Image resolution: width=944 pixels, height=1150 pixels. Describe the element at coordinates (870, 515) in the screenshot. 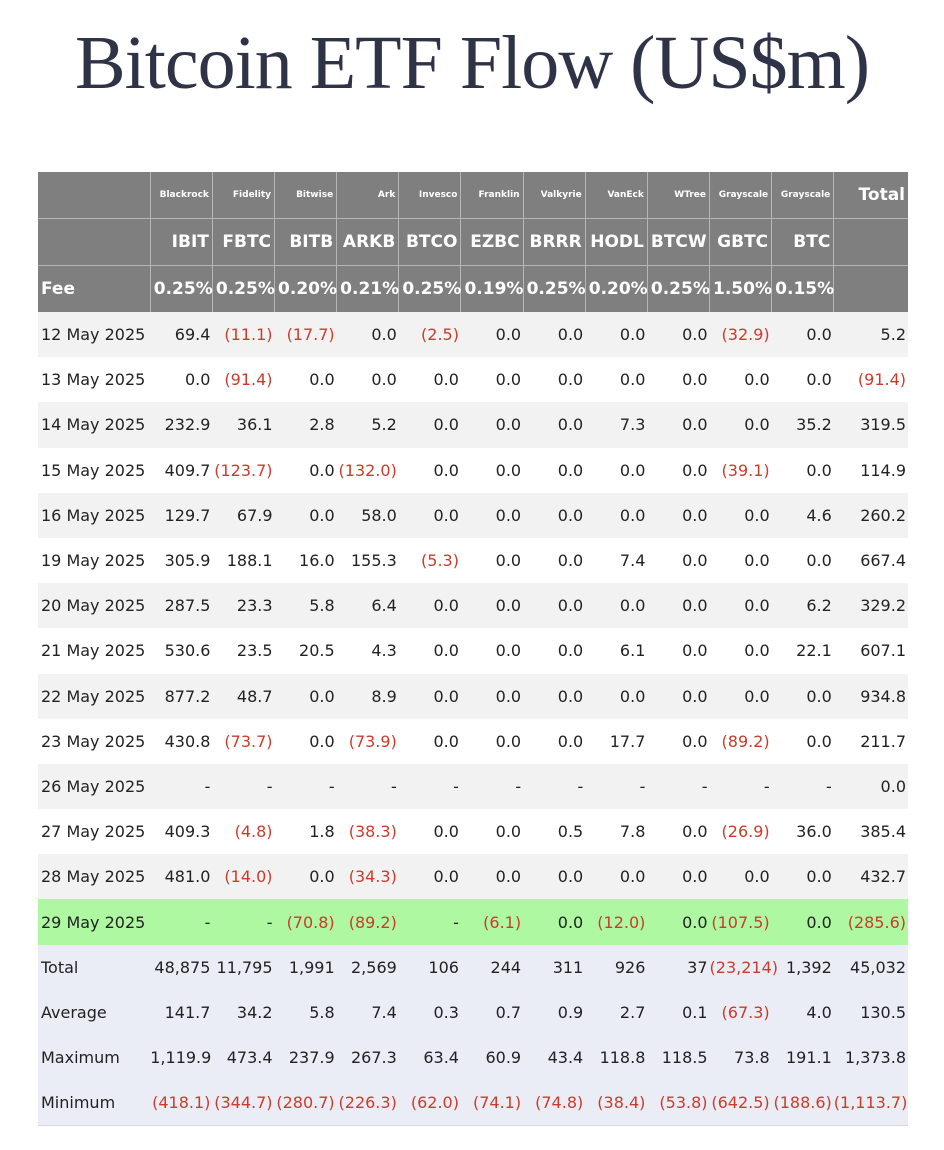

I see `row-total-cell: 260.2` at that location.